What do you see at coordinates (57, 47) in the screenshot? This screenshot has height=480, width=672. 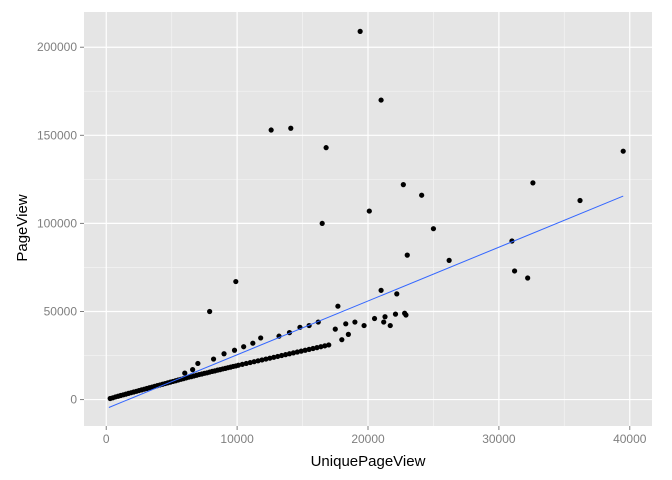 I see `y-tick-label: 200000` at bounding box center [57, 47].